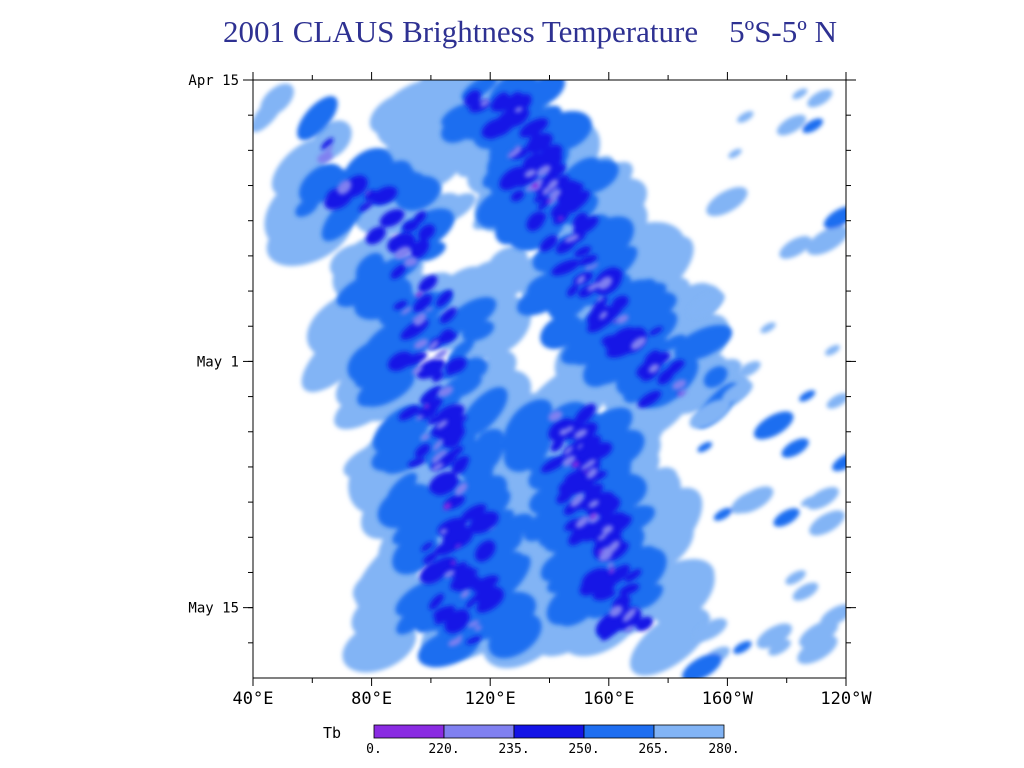  Describe the element at coordinates (443, 749) in the screenshot. I see `colorbar-level-label: 220.` at that location.